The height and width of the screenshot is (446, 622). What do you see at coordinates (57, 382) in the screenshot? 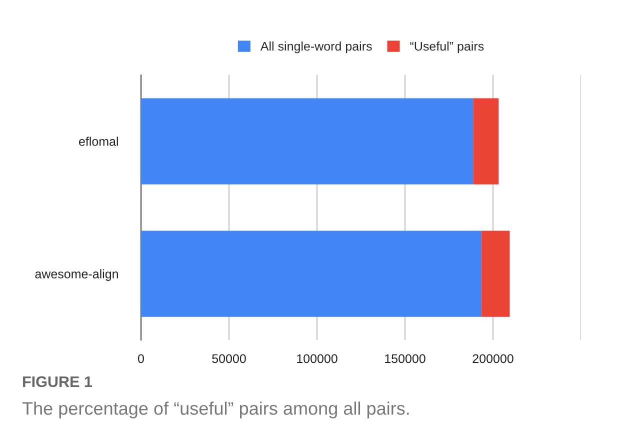
I see `caption: FIGURE 1` at bounding box center [57, 382].